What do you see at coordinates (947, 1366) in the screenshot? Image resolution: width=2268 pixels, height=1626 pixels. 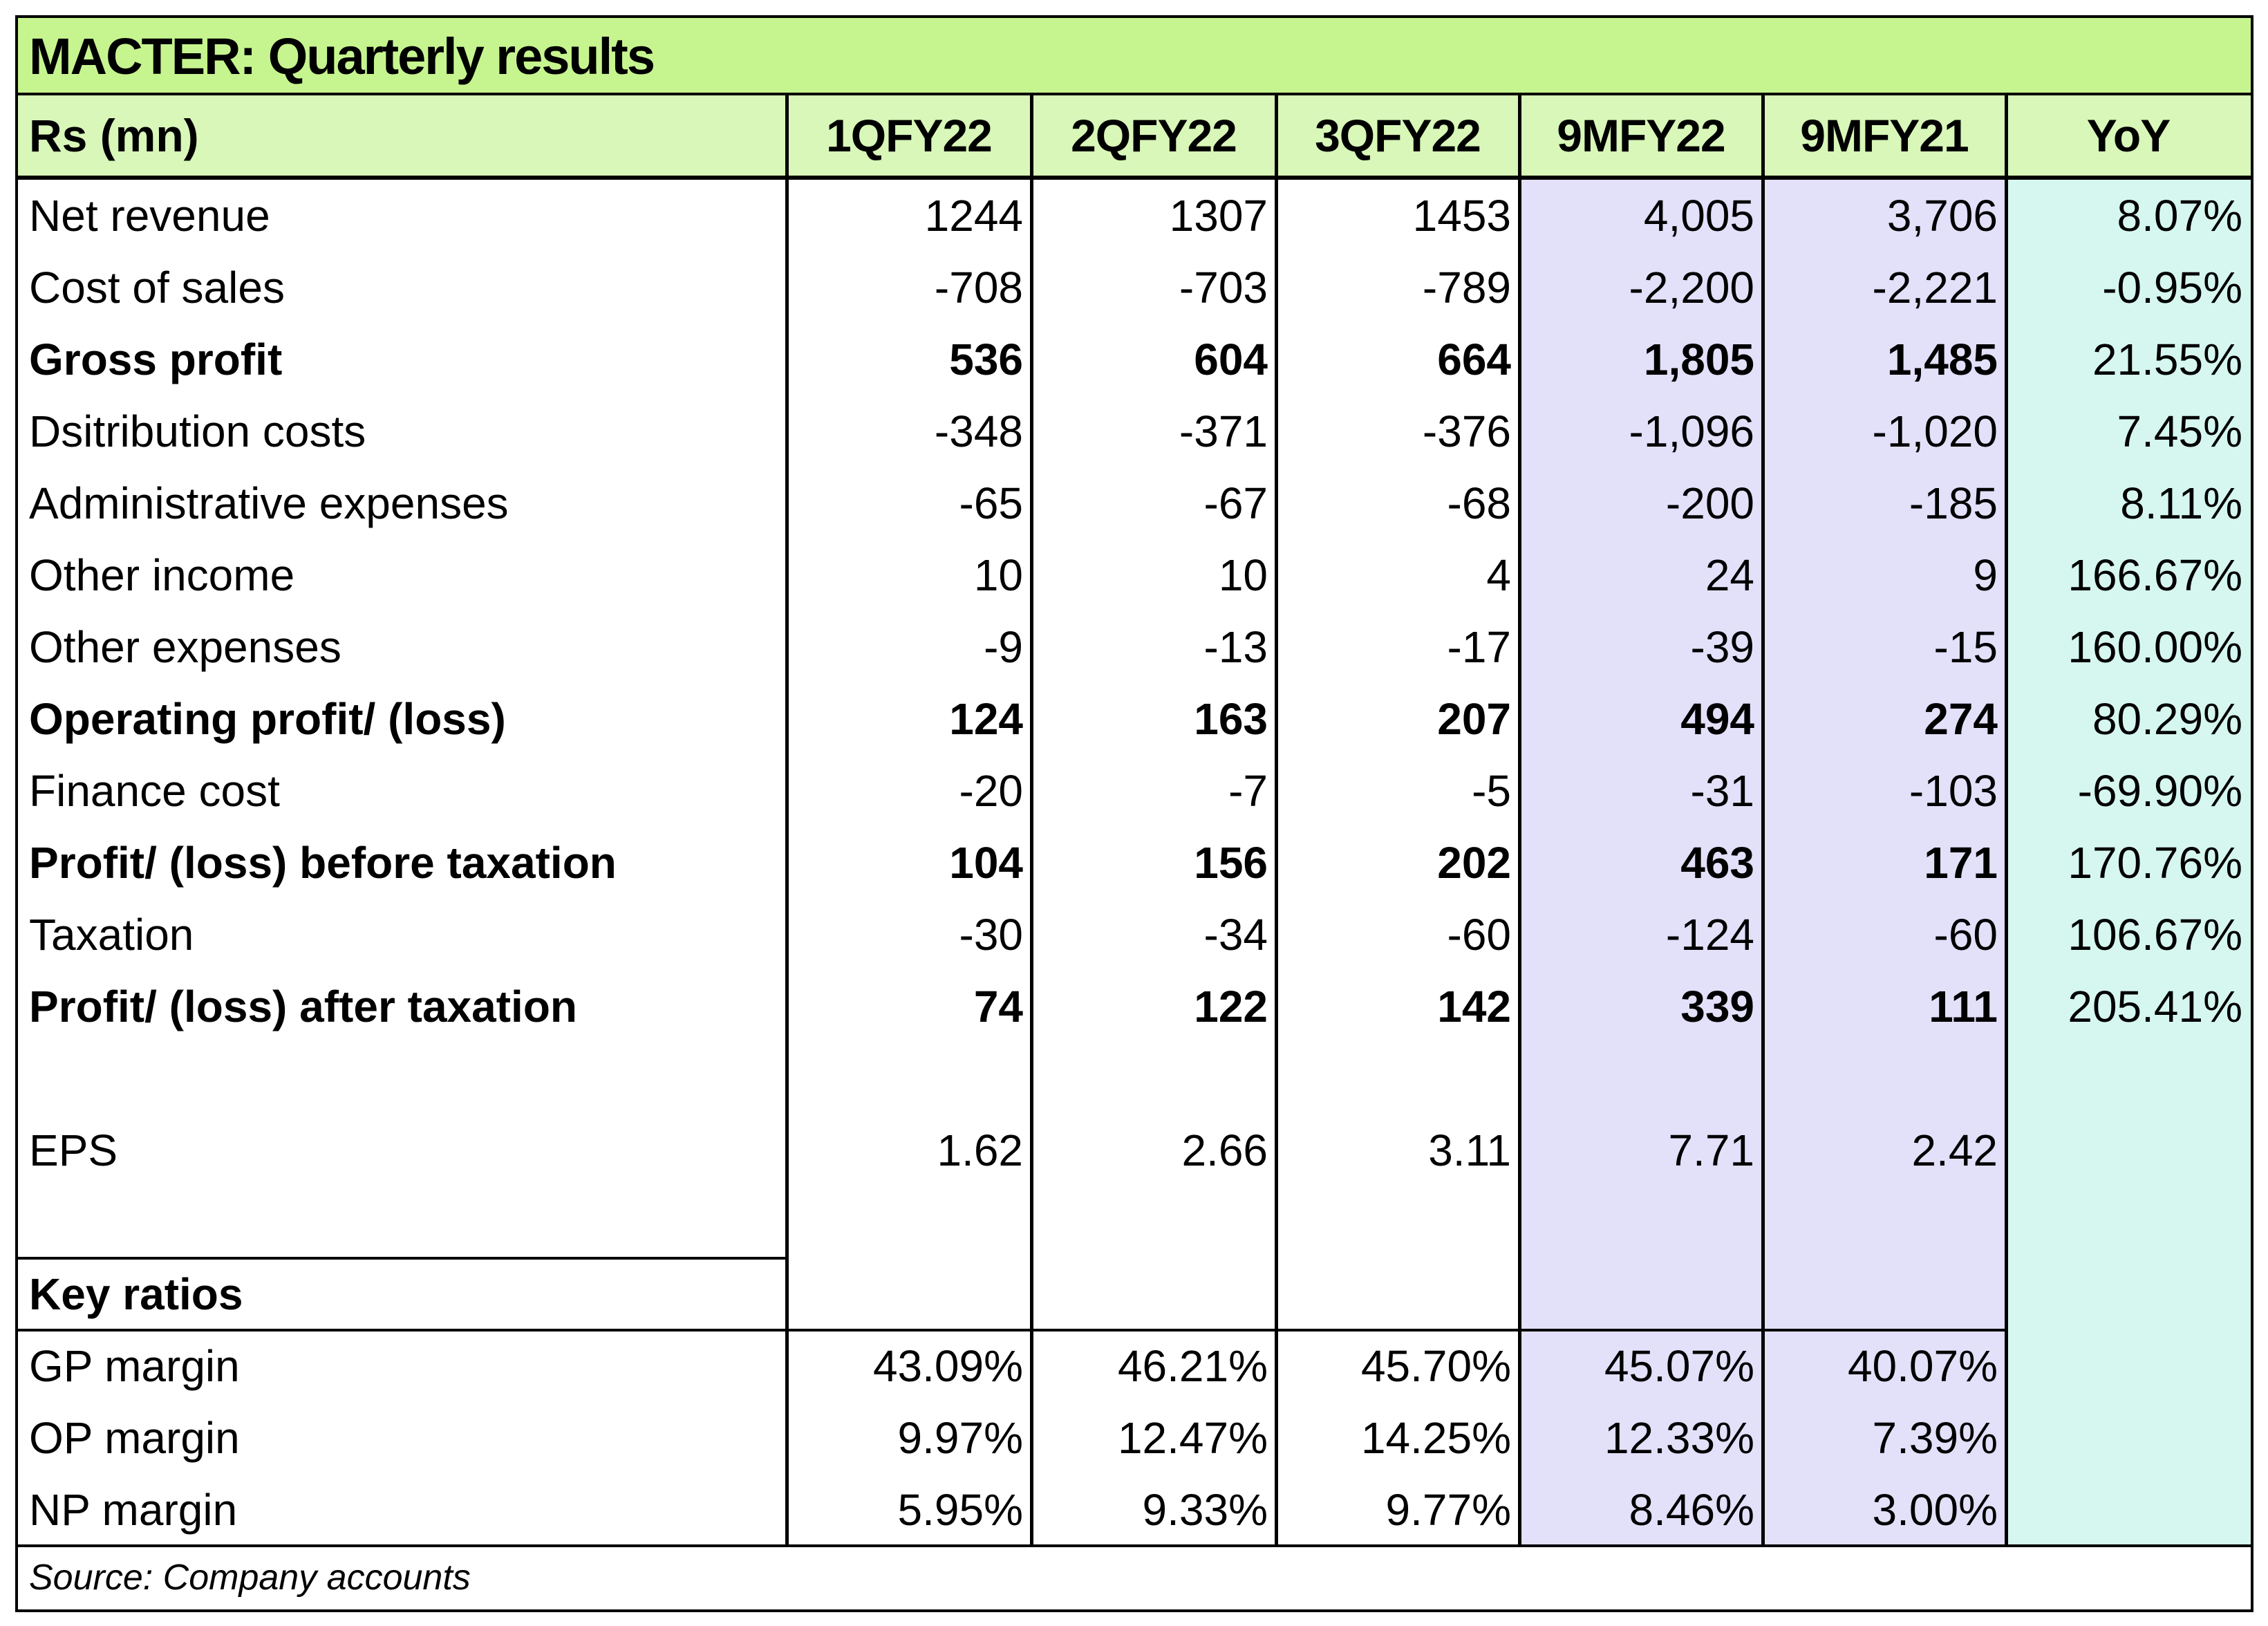 I see `table-cell: 43.09%` at bounding box center [947, 1366].